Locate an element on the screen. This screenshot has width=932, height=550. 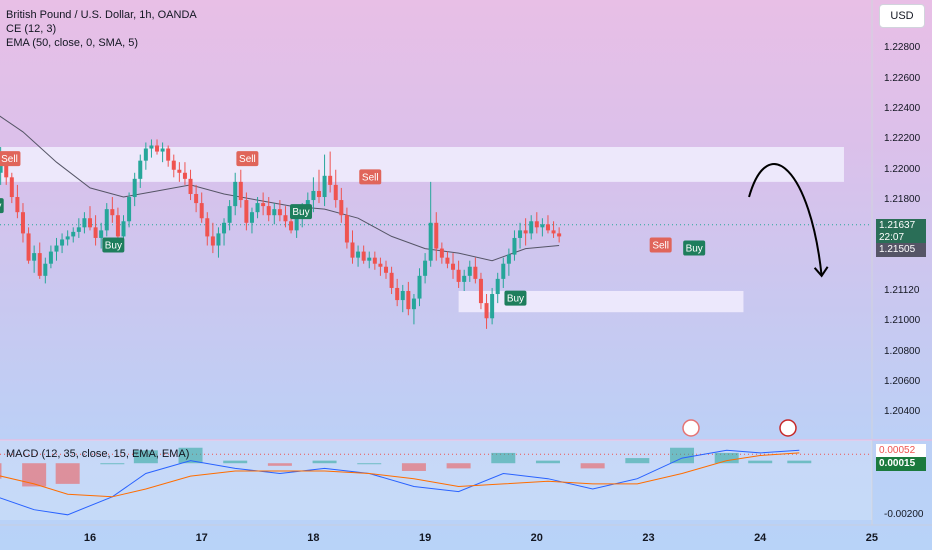
forecast-arrow is located at coordinates (785, 219).